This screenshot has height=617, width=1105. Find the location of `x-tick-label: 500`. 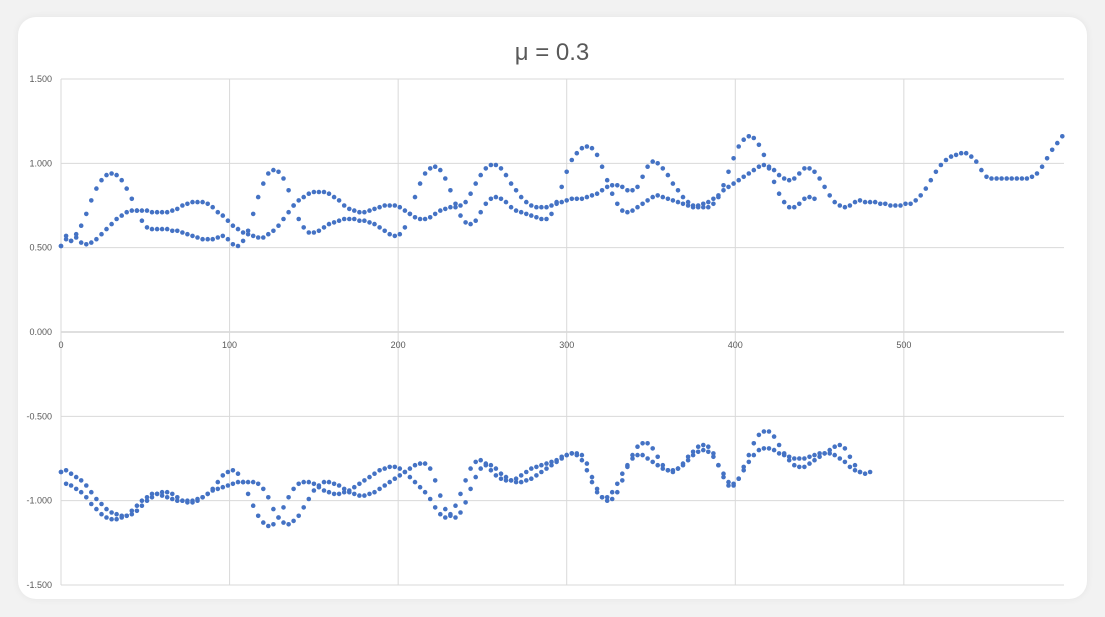

x-tick-label: 500 is located at coordinates (903, 345).